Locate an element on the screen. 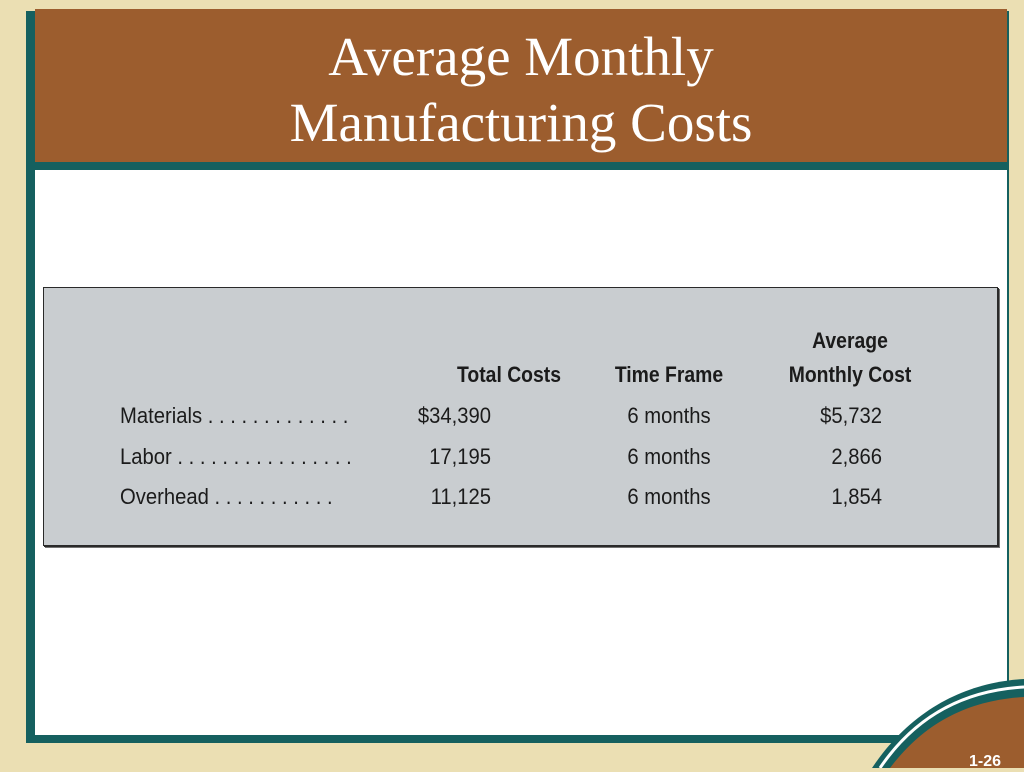 Image resolution: width=1024 pixels, height=772 pixels. cell-monthly-labor: 2,866 is located at coordinates (856, 456).